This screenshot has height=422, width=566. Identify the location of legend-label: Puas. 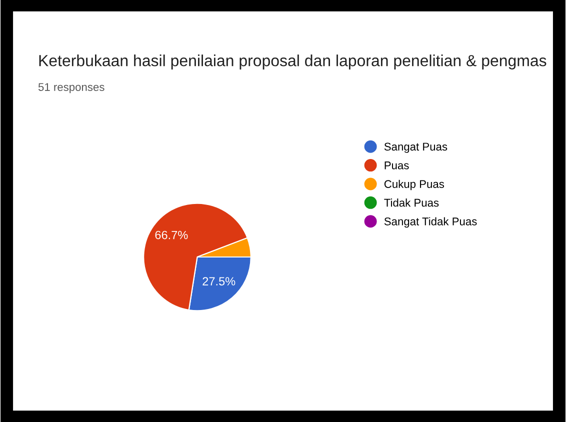
(396, 166).